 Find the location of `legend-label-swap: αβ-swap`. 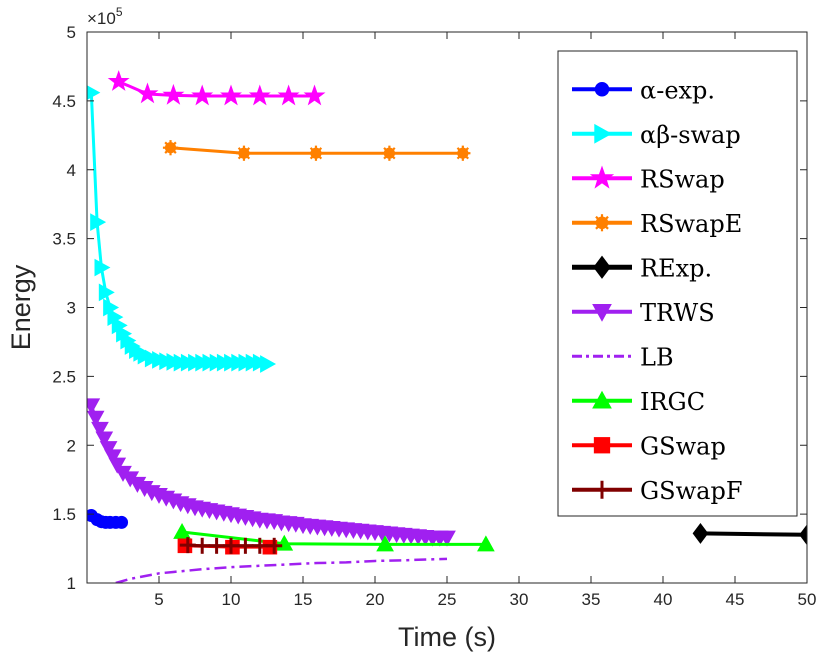

legend-label-swap: αβ-swap is located at coordinates (690, 135).